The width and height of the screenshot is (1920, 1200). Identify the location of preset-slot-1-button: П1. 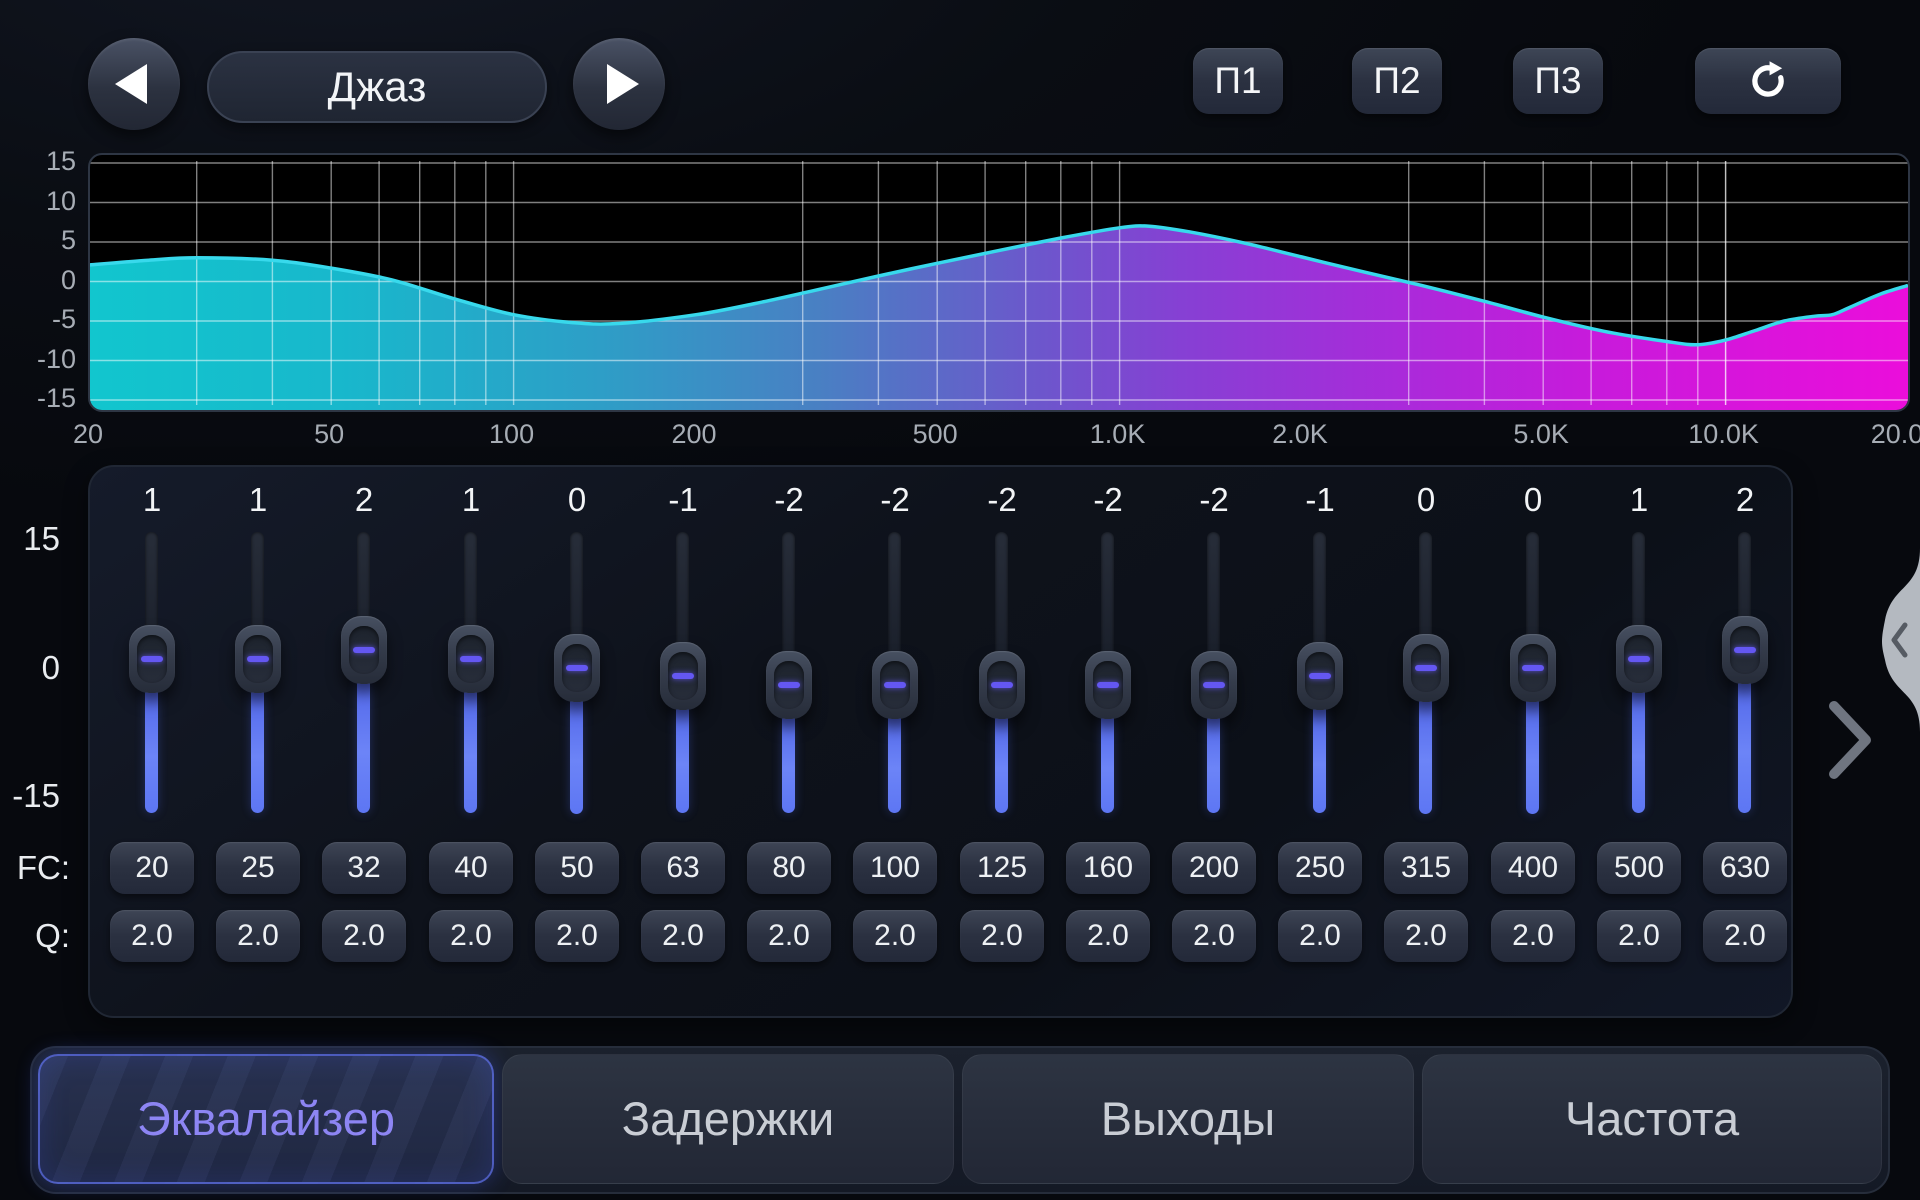
(1238, 81).